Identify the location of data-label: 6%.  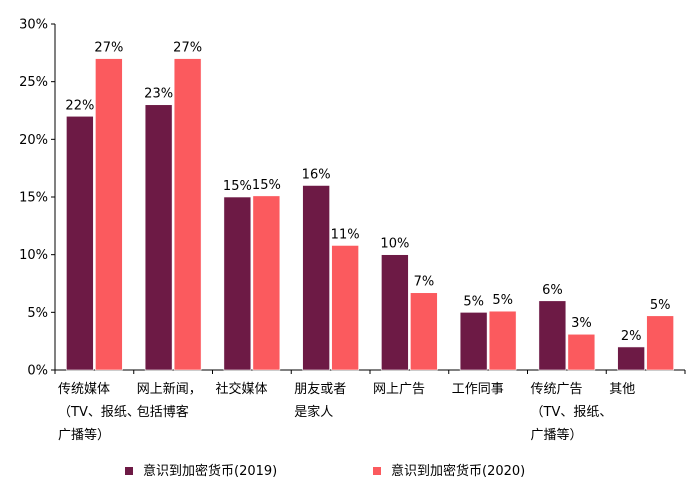
(552, 290).